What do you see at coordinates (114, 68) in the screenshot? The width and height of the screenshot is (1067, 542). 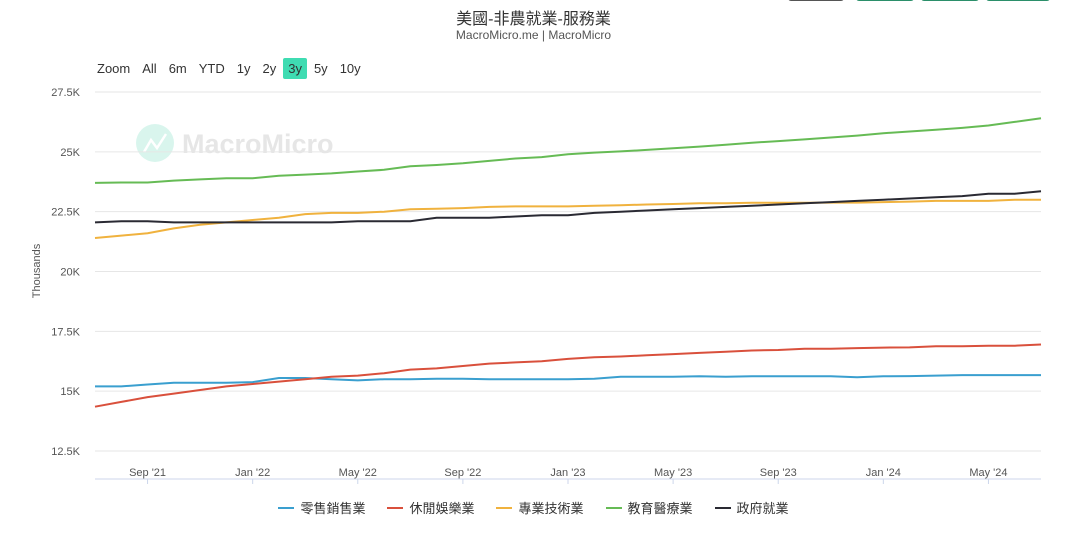 I see `zoom-label: Zoom` at bounding box center [114, 68].